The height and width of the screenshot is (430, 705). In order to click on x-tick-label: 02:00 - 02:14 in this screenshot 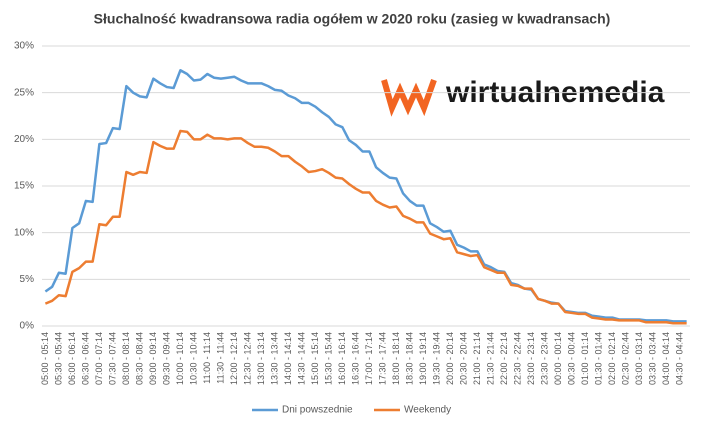, I will do `click(612, 358)`.